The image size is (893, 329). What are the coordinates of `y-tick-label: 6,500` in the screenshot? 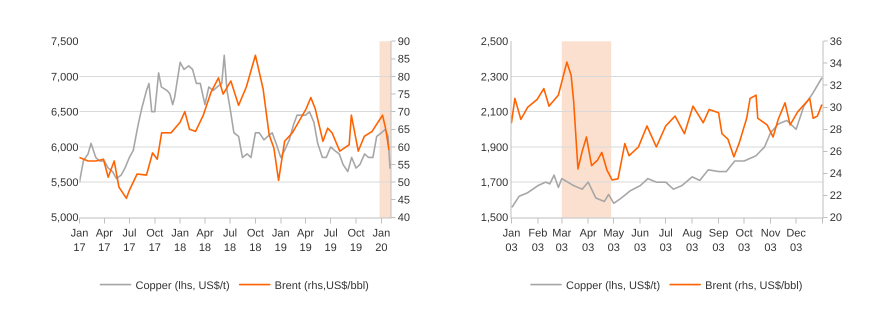 It's located at (64, 112).